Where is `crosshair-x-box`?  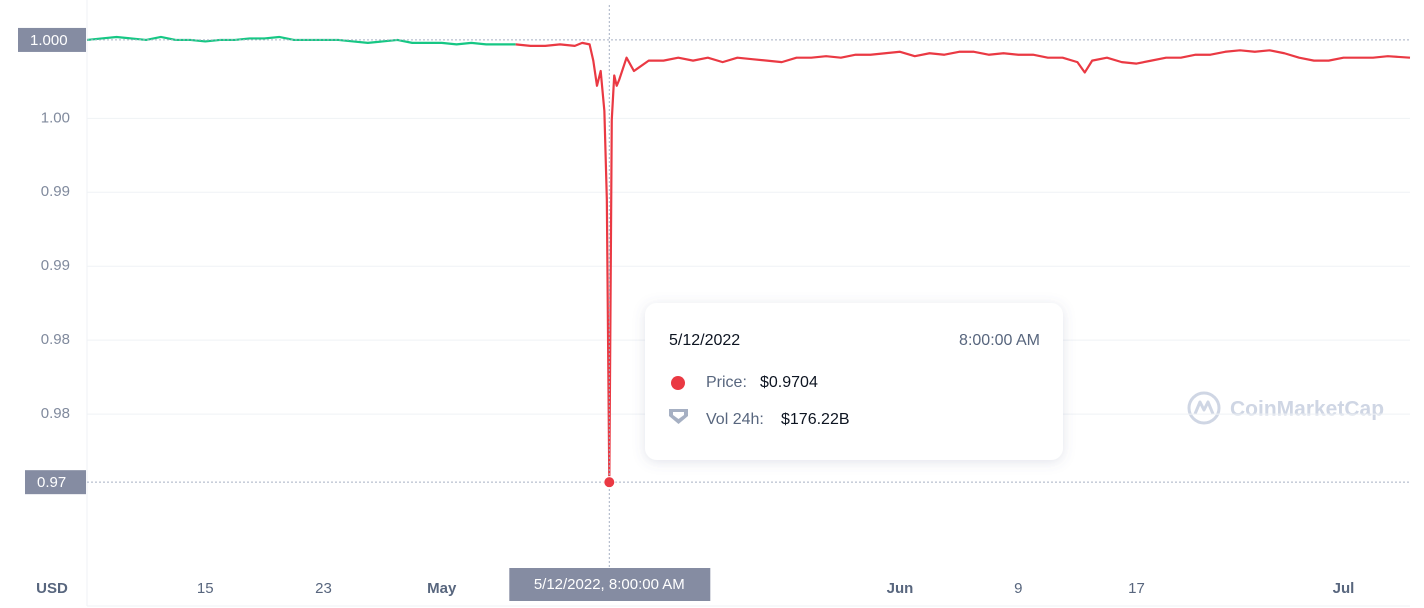 crosshair-x-box is located at coordinates (610, 584).